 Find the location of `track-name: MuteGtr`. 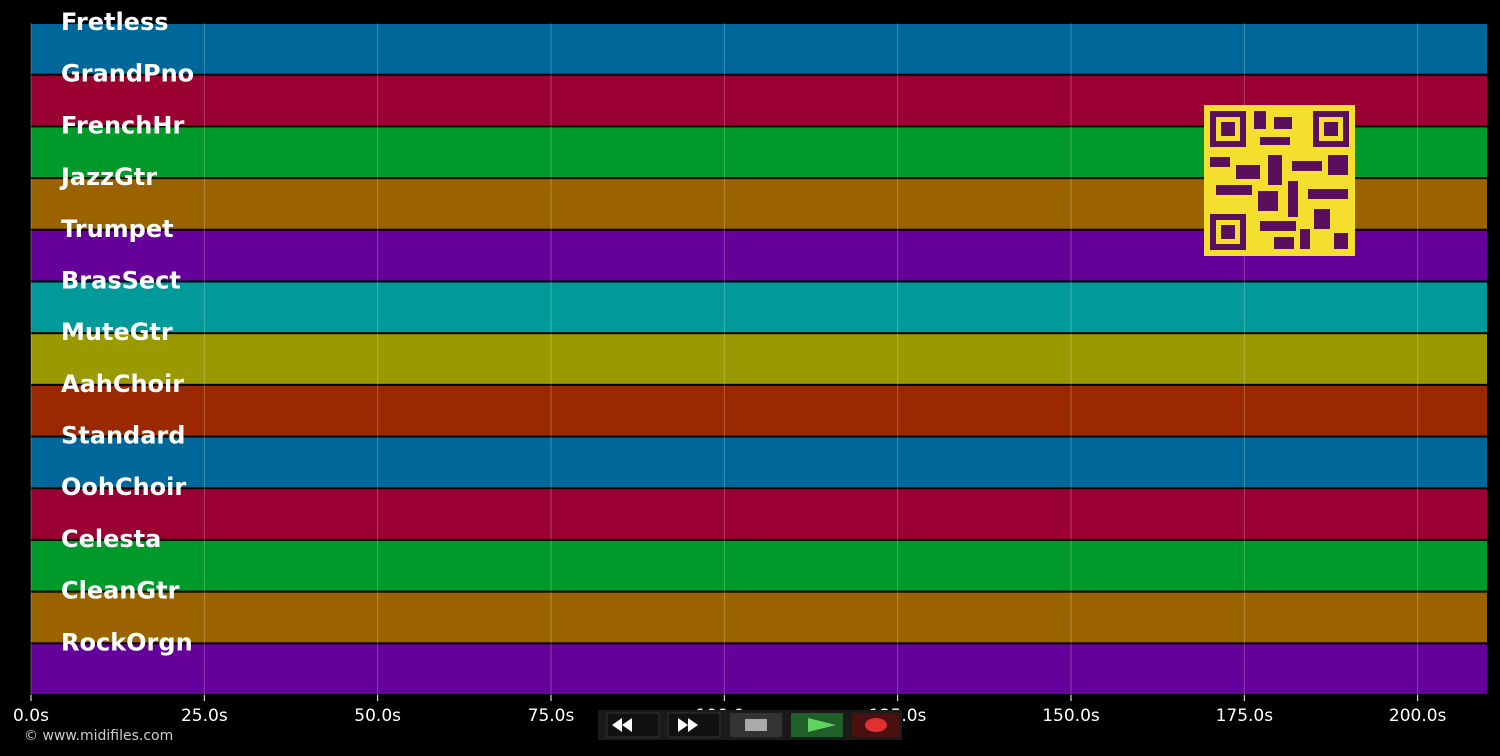

track-name: MuteGtr is located at coordinates (117, 332).